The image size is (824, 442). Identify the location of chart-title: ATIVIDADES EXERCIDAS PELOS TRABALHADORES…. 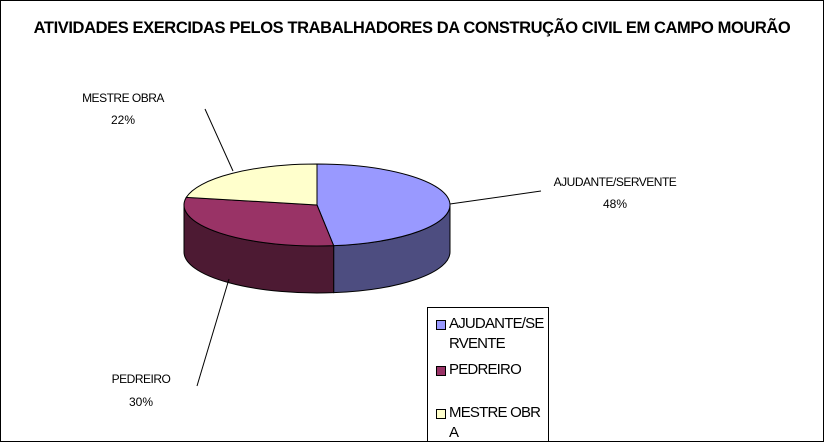
(412, 28).